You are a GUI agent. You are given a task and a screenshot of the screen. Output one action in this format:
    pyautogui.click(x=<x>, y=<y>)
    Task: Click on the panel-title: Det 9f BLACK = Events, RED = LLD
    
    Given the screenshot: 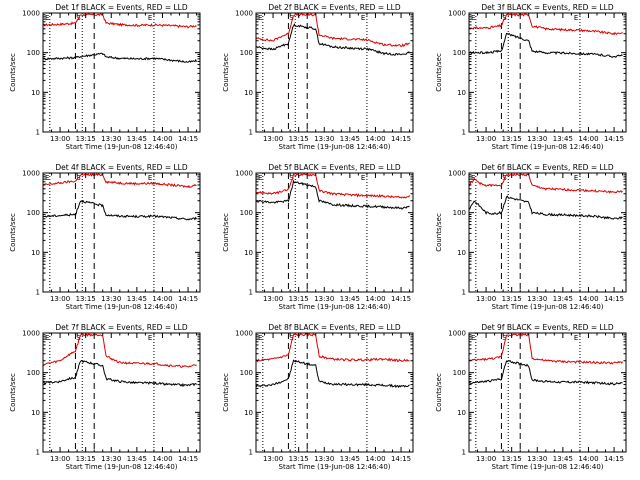 What is the action you would take?
    pyautogui.click(x=547, y=327)
    